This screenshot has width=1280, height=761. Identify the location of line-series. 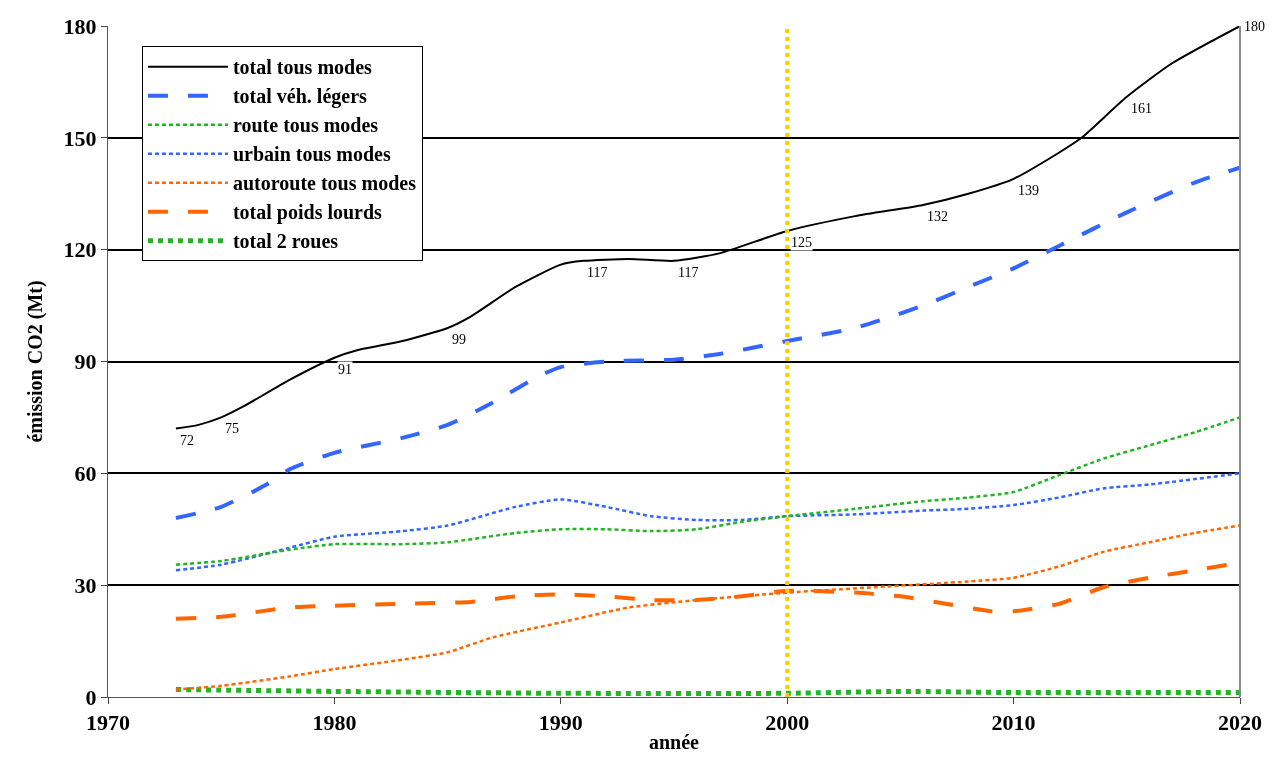
(707, 522).